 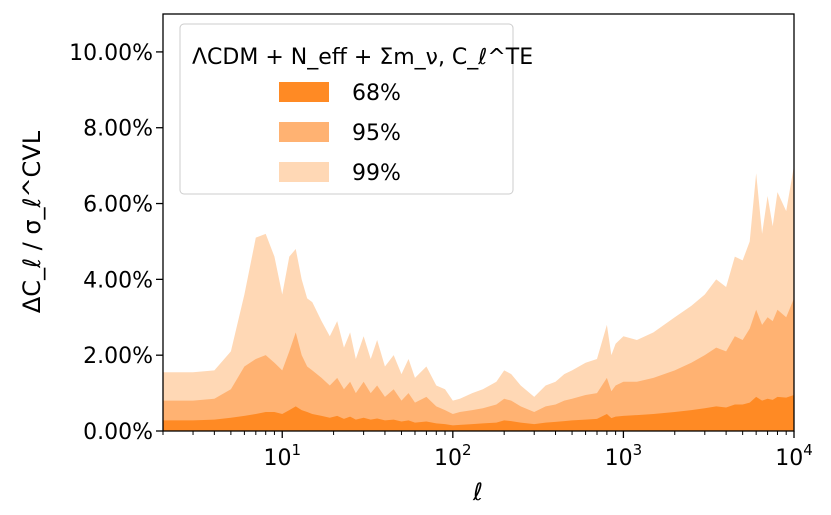 I want to click on y-tick-label: 6.00%, so click(x=118, y=205).